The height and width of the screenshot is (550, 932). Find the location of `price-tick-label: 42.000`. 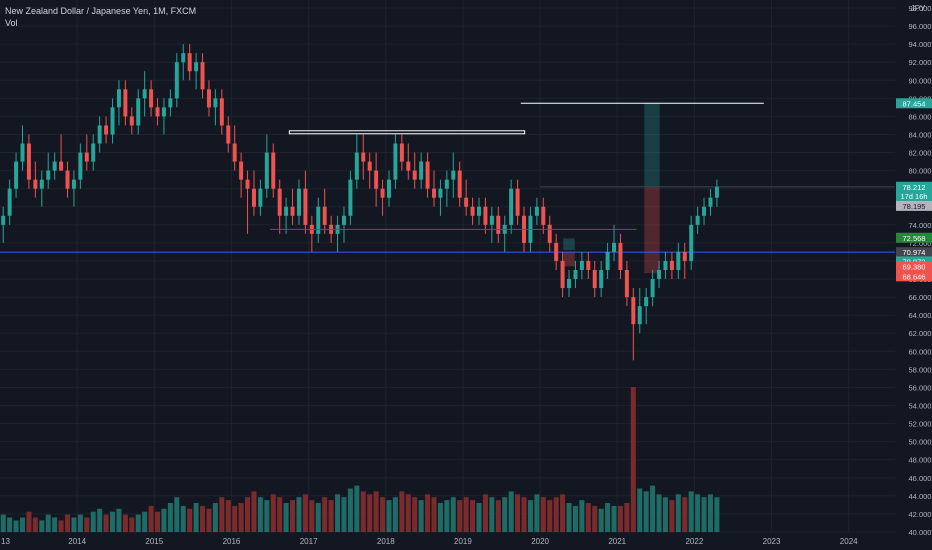

price-tick-label: 42.000 is located at coordinates (920, 514).